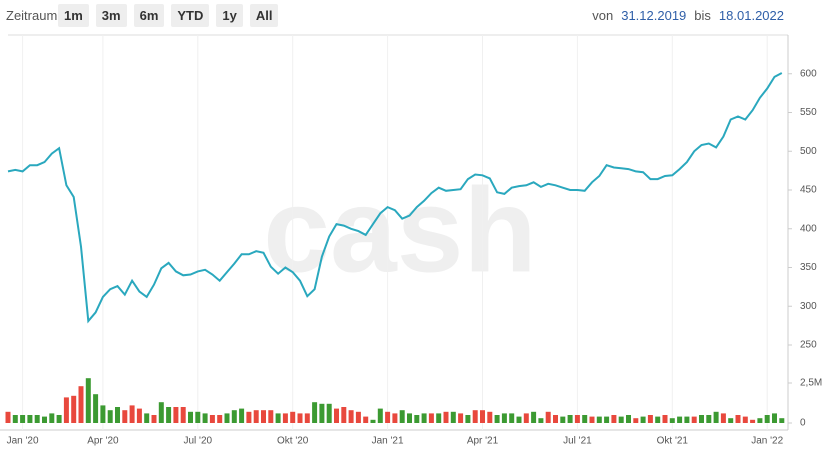 This screenshot has width=830, height=454. I want to click on range-button: 6m, so click(149, 15).